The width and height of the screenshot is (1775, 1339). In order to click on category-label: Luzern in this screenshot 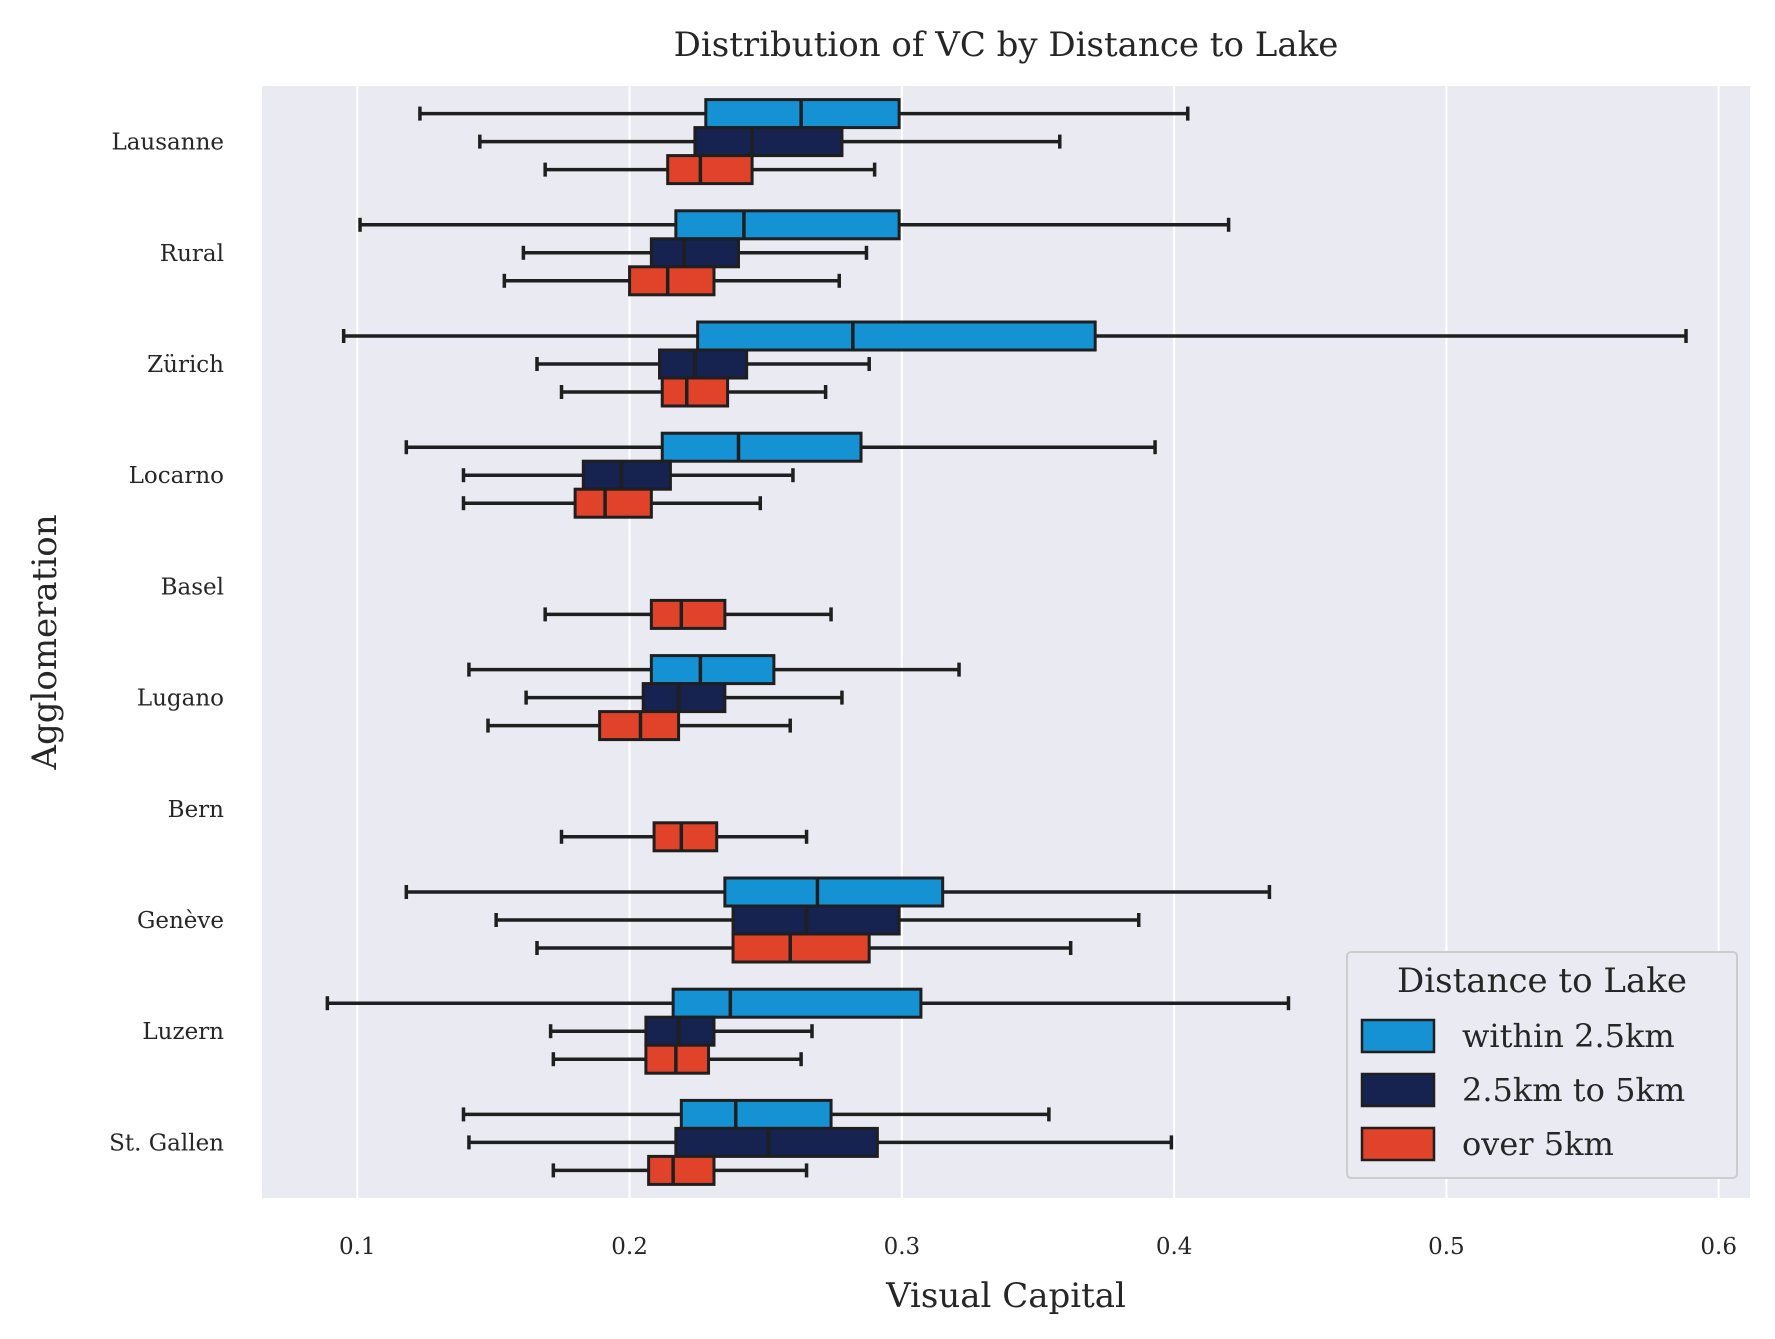, I will do `click(183, 1032)`.